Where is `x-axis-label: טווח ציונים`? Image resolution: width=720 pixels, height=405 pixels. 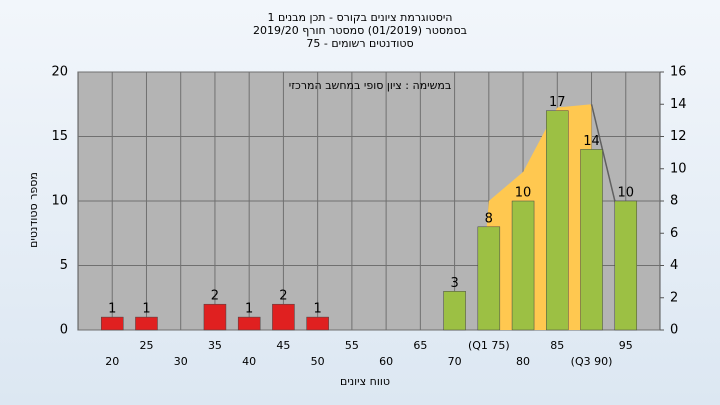 x-axis-label: טווח ציונים is located at coordinates (365, 381).